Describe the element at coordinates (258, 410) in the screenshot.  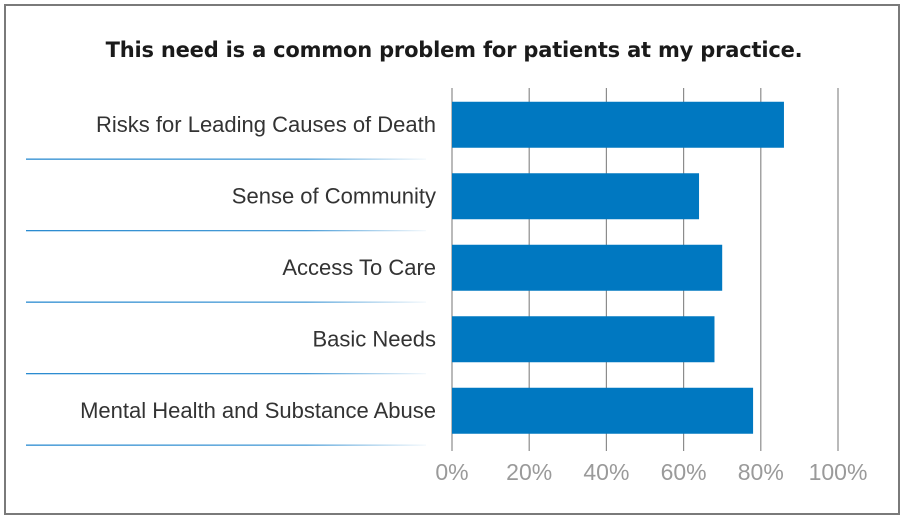
I see `category-label-4: Mental Health and Substance Abuse` at that location.